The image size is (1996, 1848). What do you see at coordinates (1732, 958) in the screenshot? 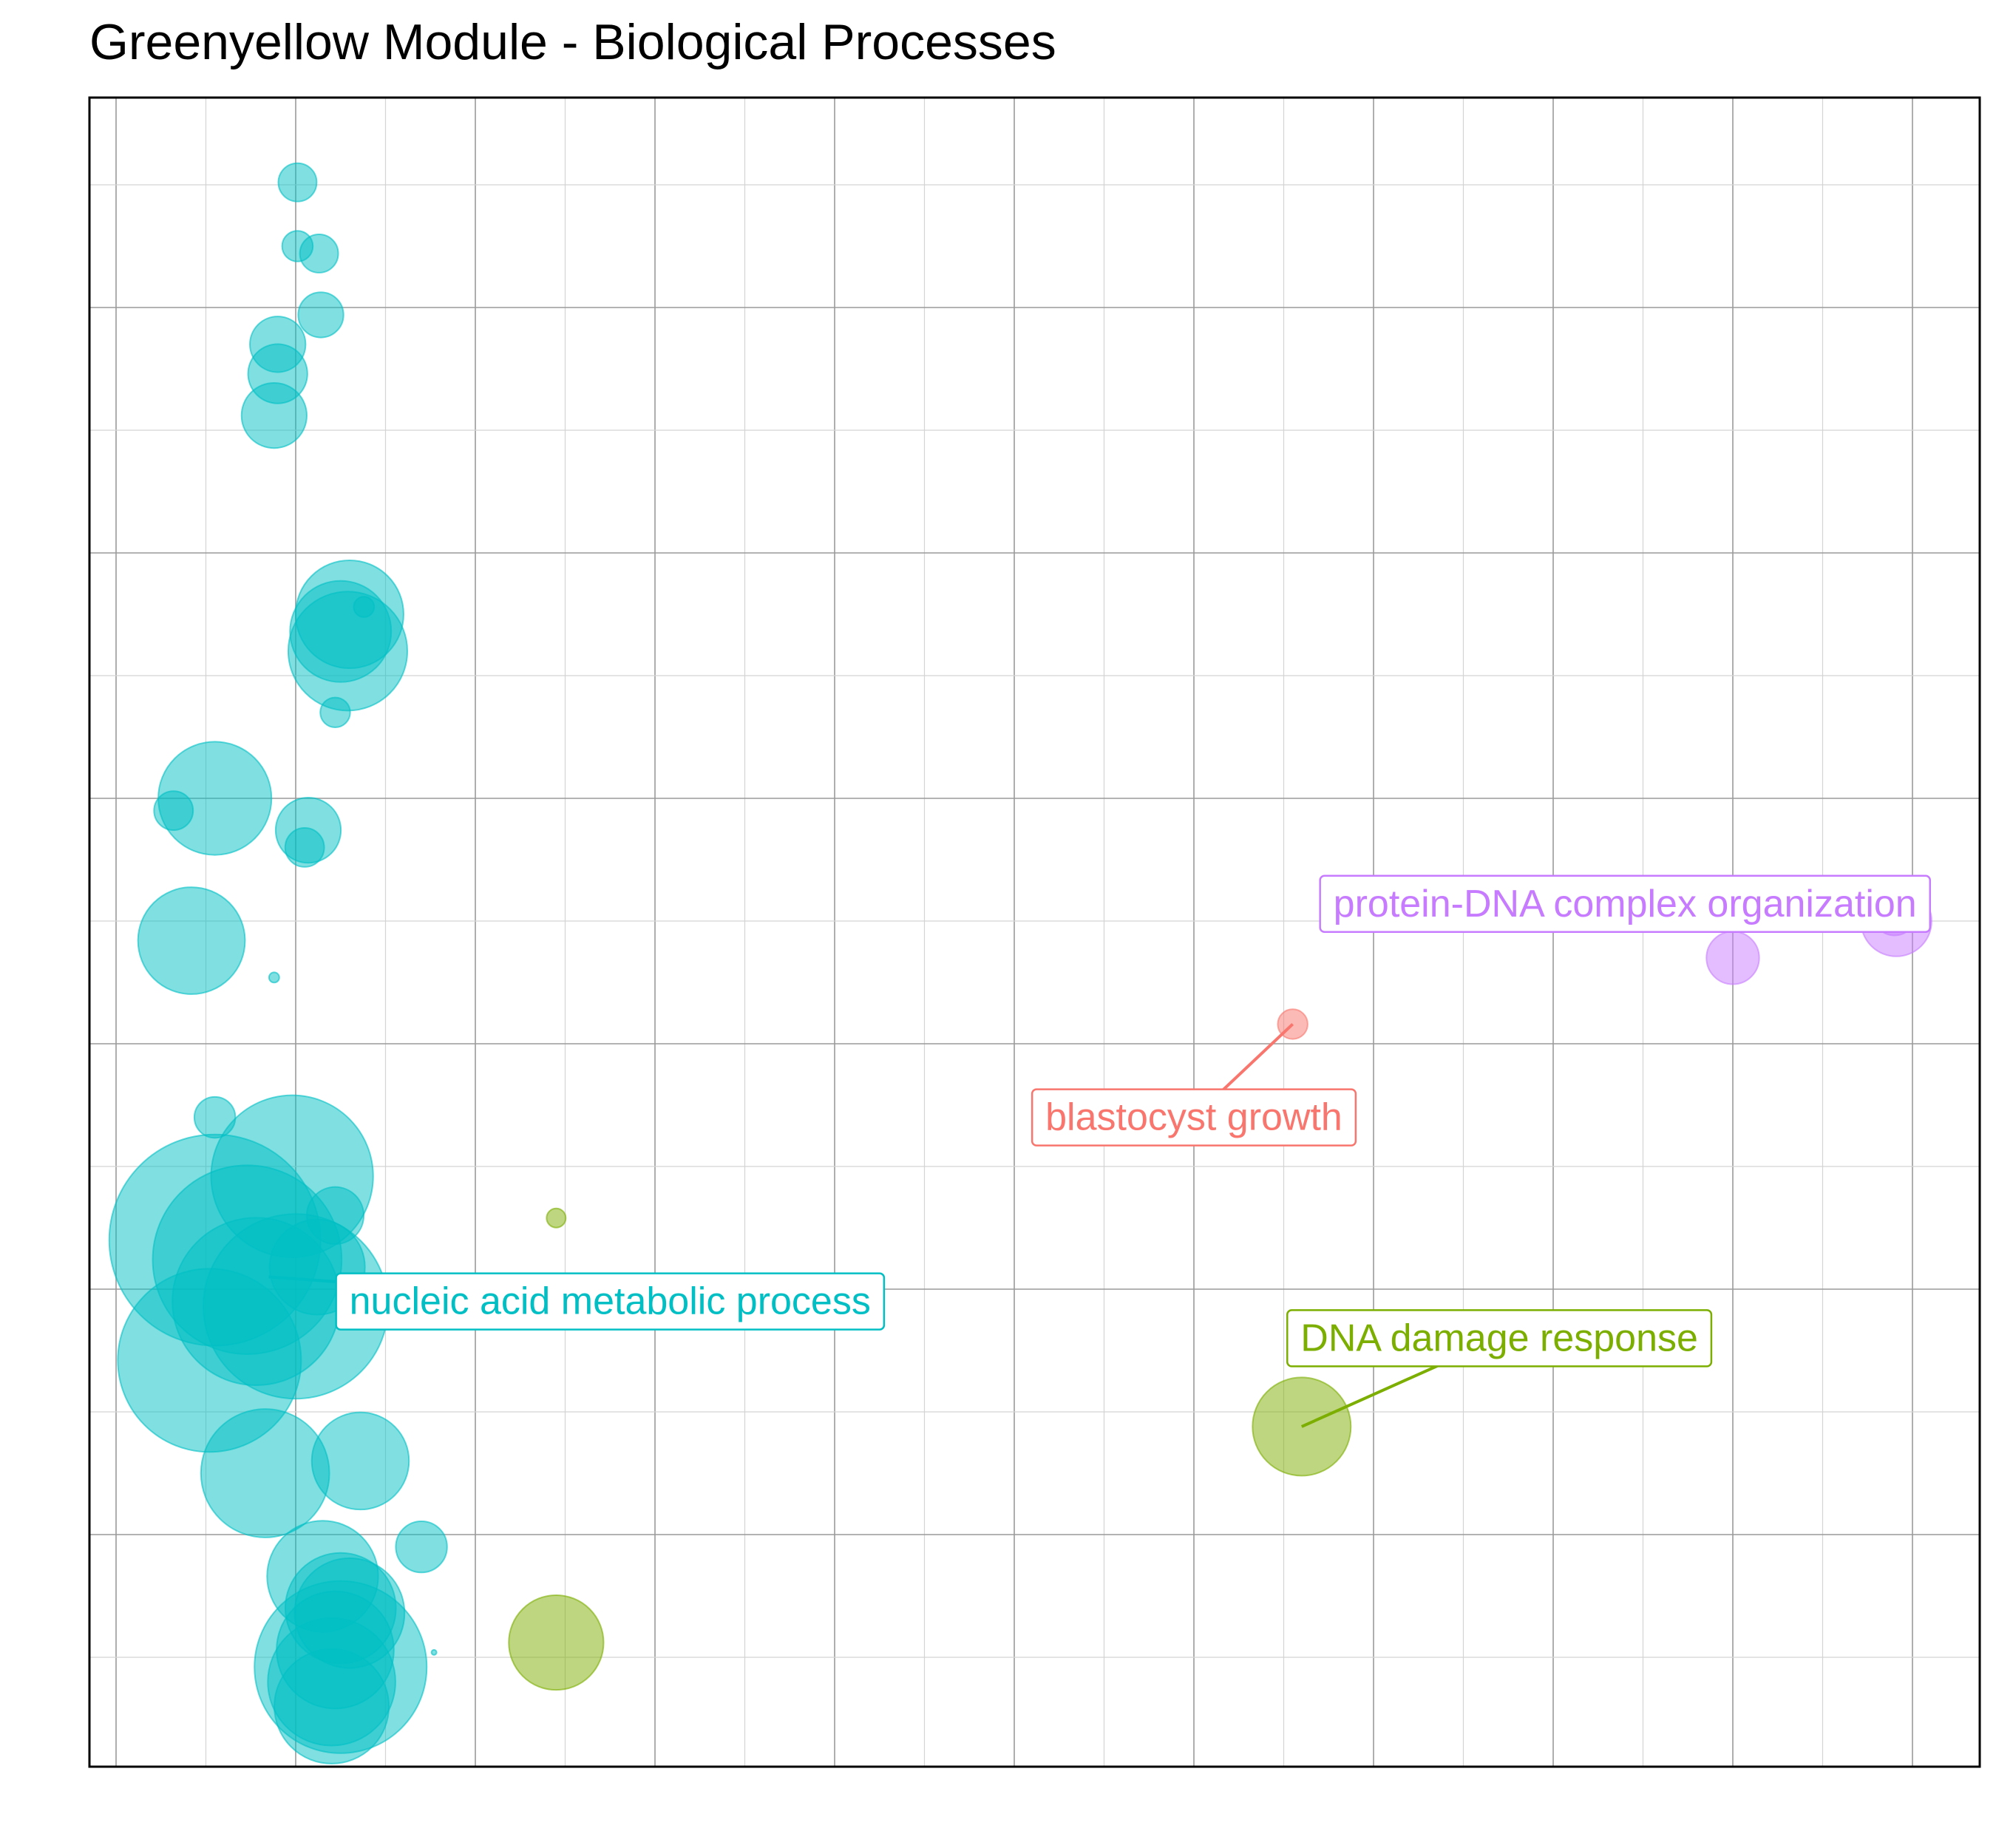
I see `purple-bubble-point` at bounding box center [1732, 958].